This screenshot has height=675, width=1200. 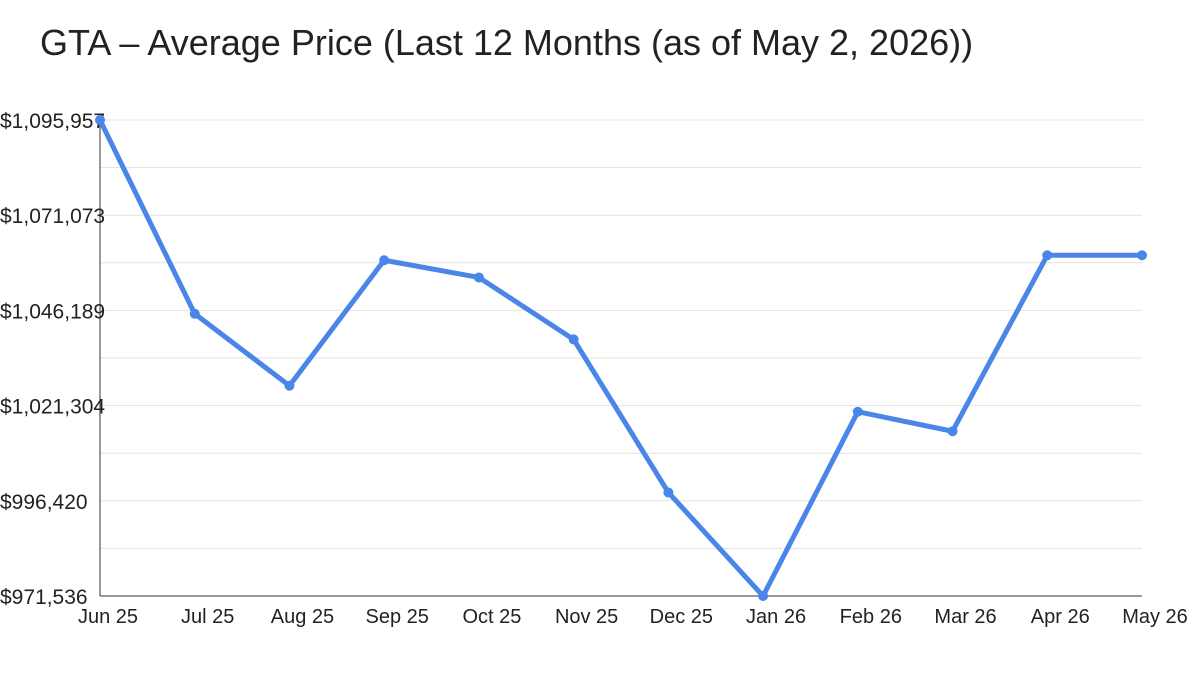 I want to click on y-tick-label: $996,420, so click(x=44, y=502).